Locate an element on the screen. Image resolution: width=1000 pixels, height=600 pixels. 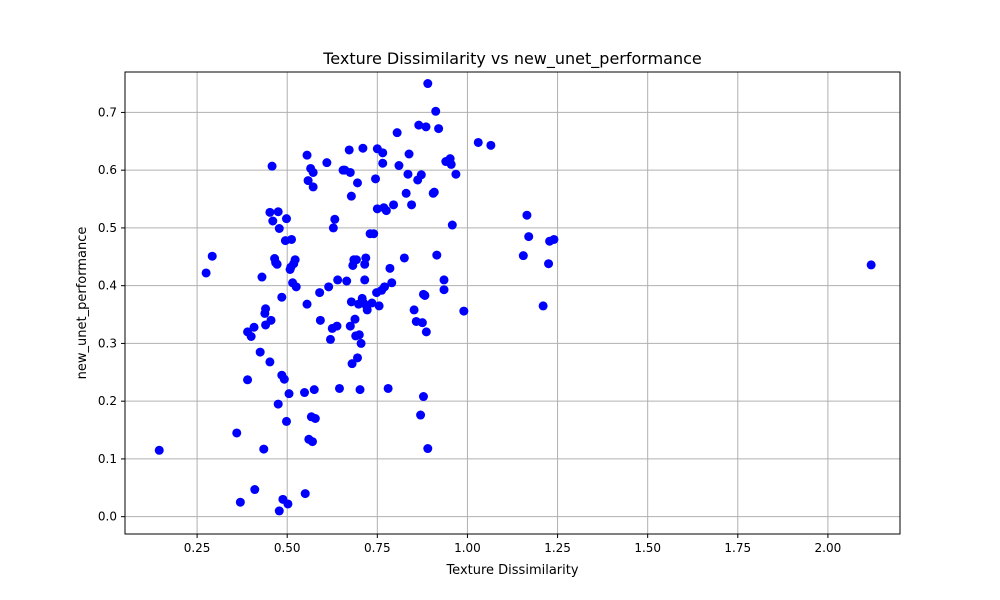
y-axis-label: new_unet_performance is located at coordinates (82, 303).